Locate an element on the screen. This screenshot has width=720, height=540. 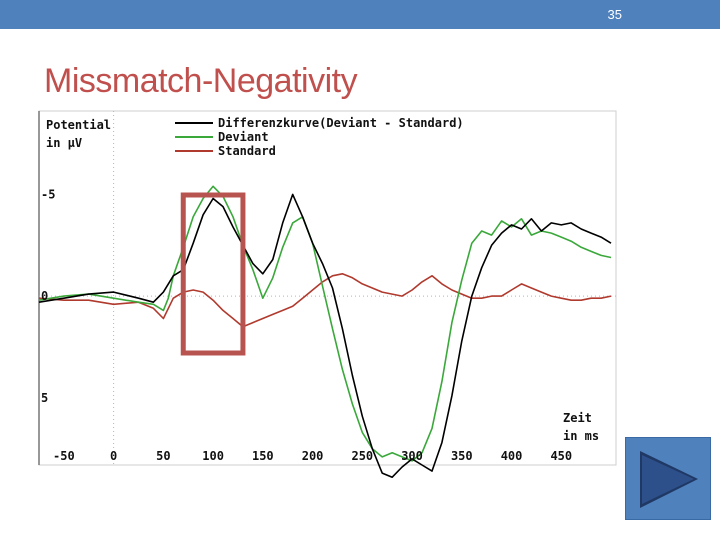
highlight-box is located at coordinates (213, 274).